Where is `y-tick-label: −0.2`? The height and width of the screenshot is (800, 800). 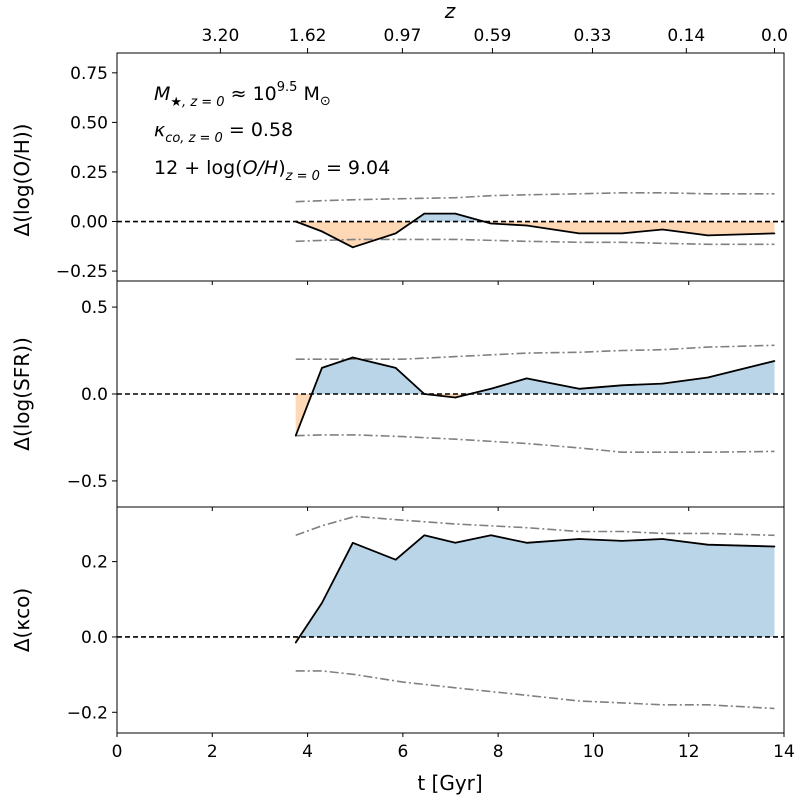 y-tick-label: −0.2 is located at coordinates (87, 713).